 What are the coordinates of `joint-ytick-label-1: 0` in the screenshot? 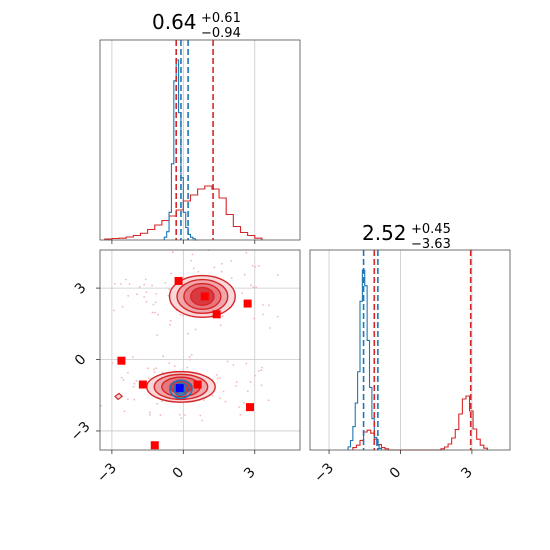 It's located at (81, 360).